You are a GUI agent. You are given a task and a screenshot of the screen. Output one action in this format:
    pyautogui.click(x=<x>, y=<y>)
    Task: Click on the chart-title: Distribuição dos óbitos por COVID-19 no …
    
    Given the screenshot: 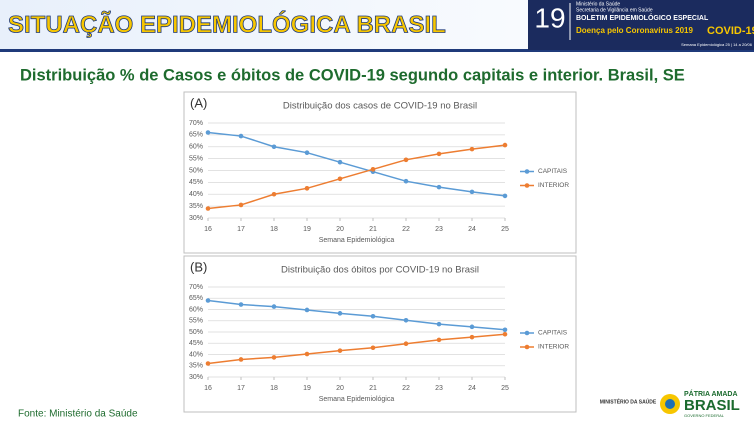 What is the action you would take?
    pyautogui.click(x=380, y=270)
    